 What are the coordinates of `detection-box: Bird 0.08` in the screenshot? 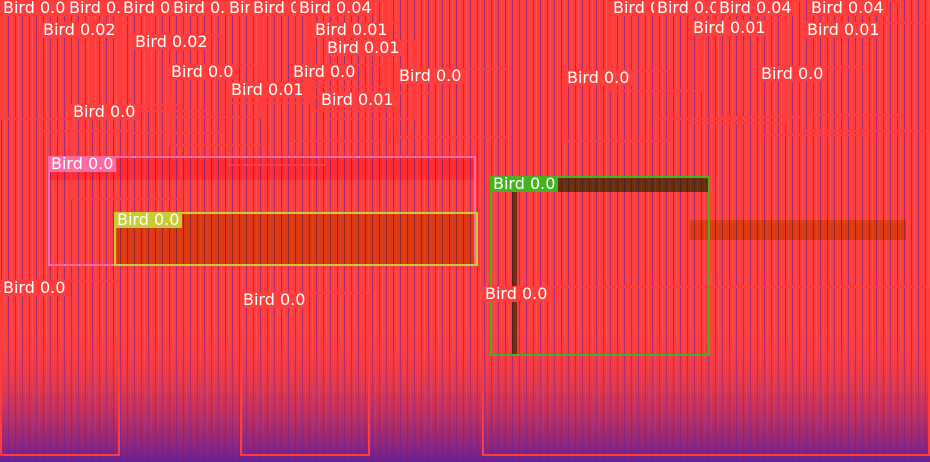 It's located at (47, 60).